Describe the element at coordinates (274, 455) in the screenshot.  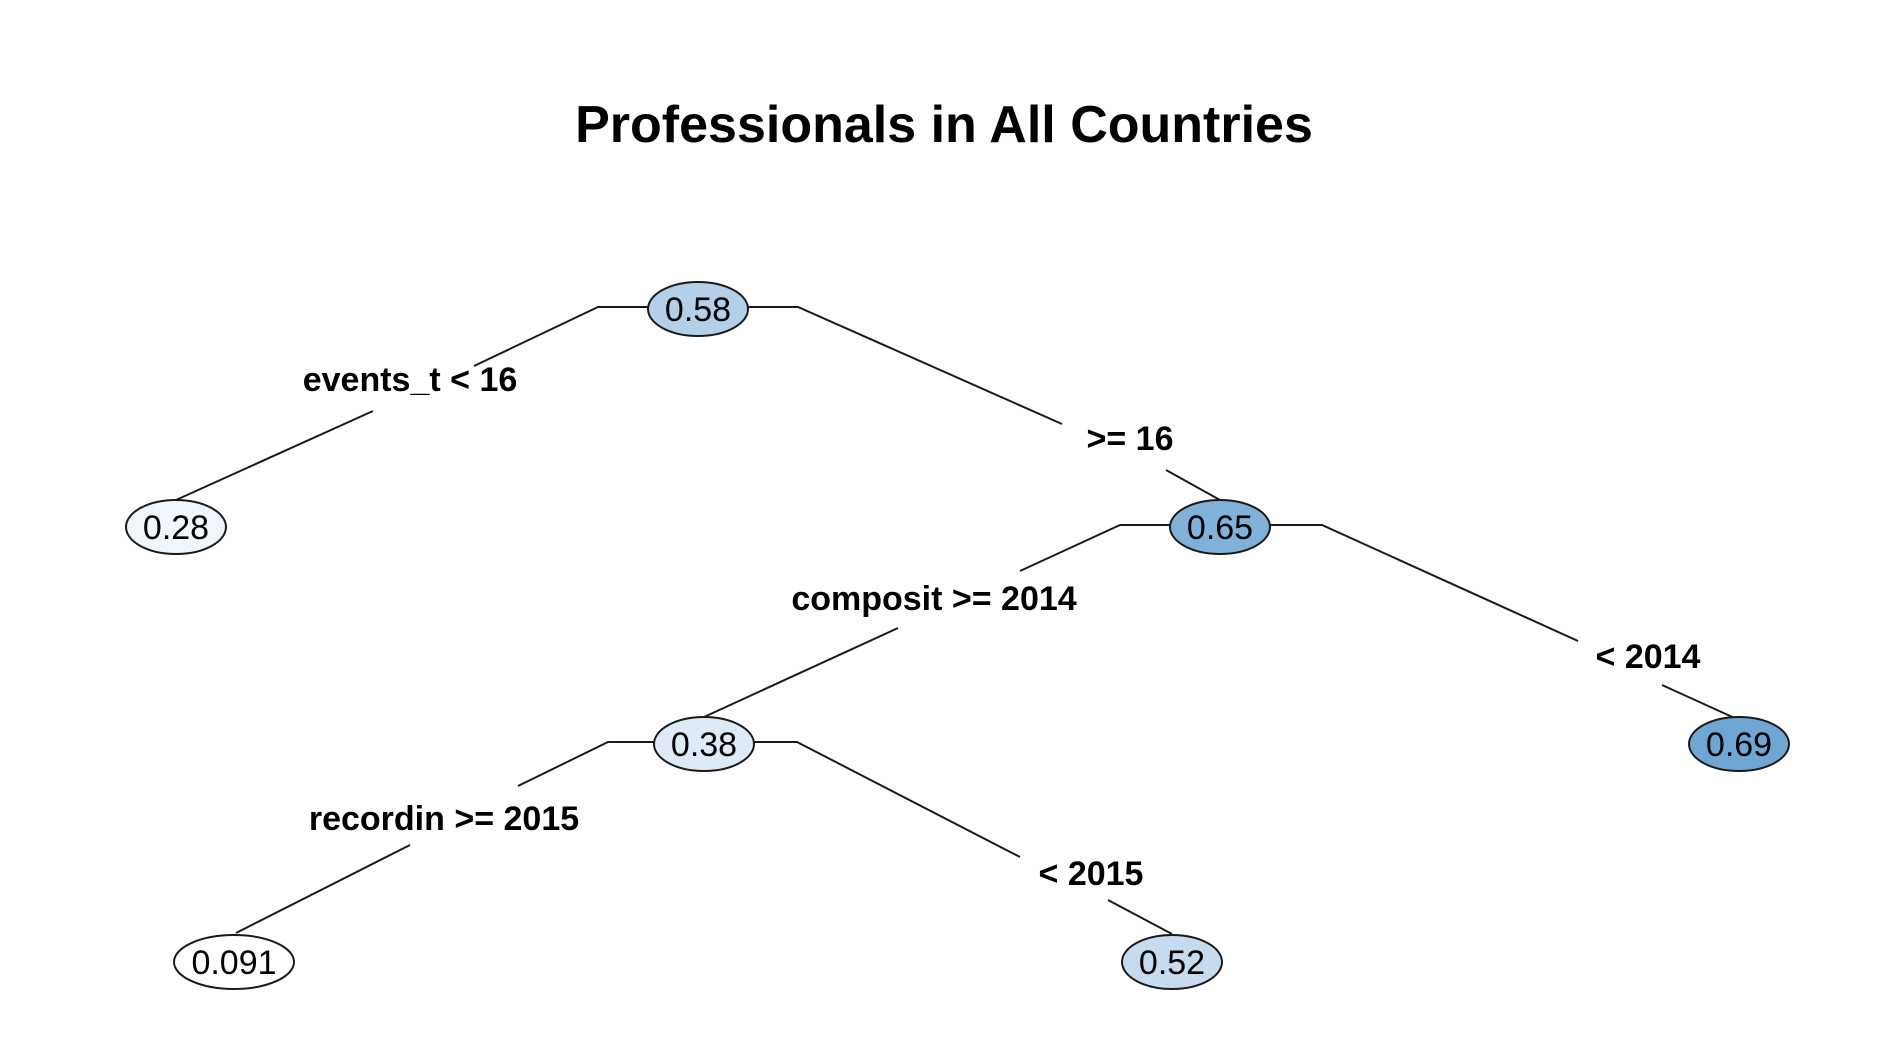
I see `edge-root-left-lower` at that location.